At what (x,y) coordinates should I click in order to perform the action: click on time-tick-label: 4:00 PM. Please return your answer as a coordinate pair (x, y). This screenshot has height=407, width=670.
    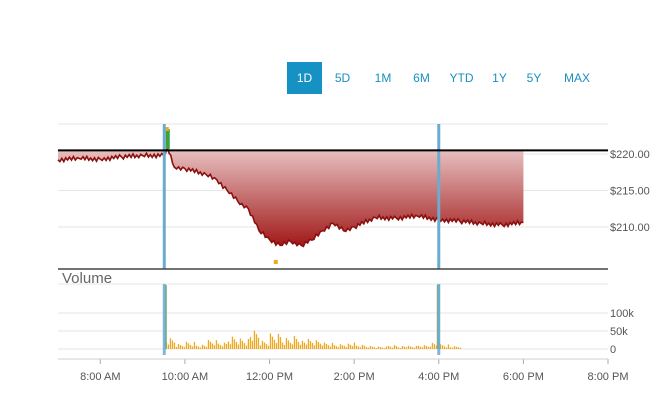
    Looking at the image, I should click on (438, 377).